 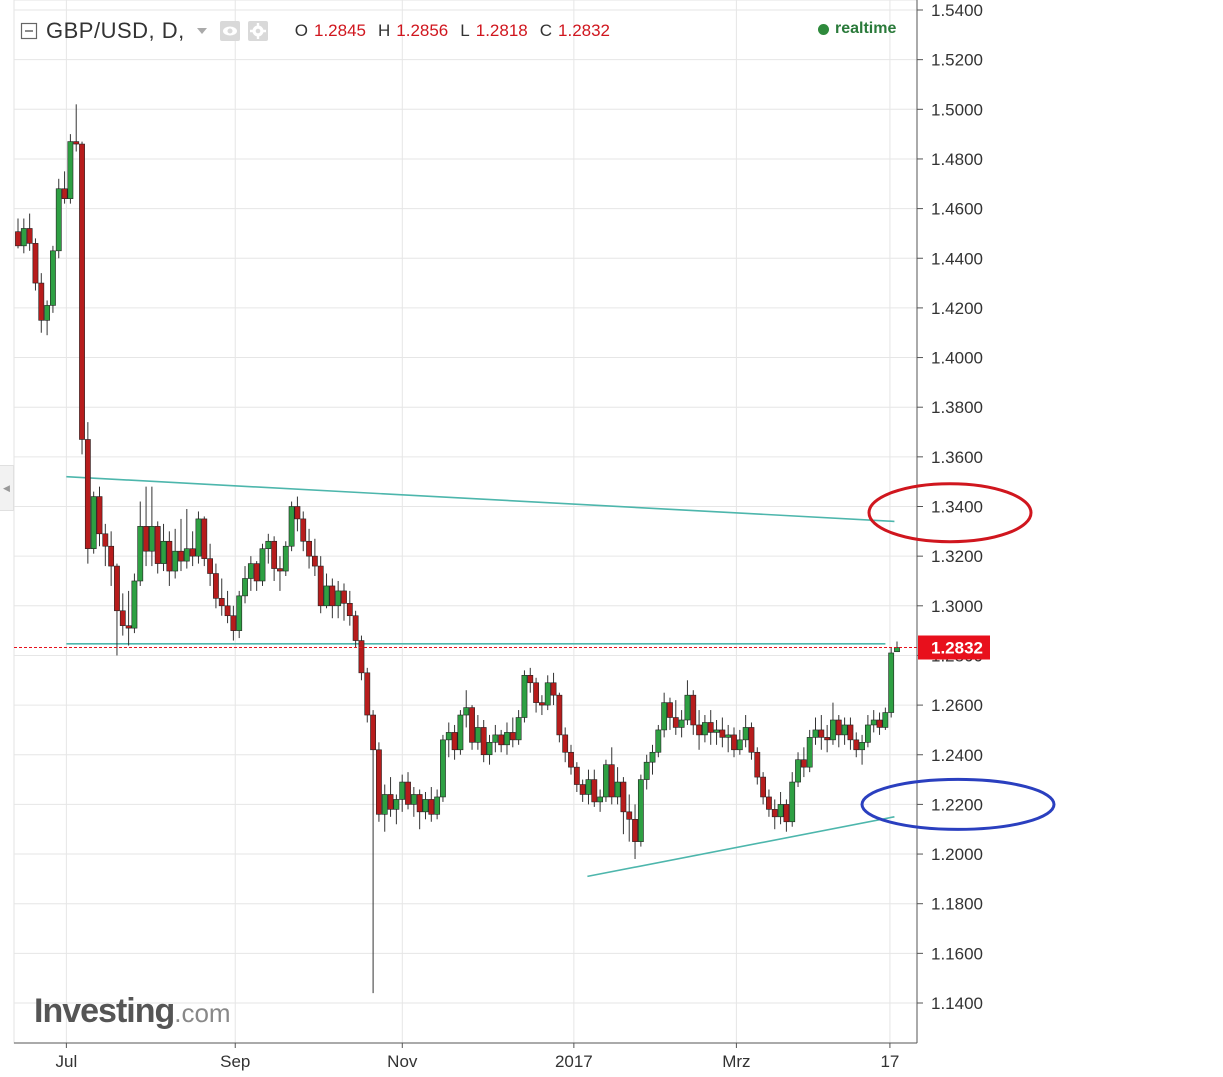 I want to click on symbol-label: GBP/USD, D,, so click(x=115, y=30).